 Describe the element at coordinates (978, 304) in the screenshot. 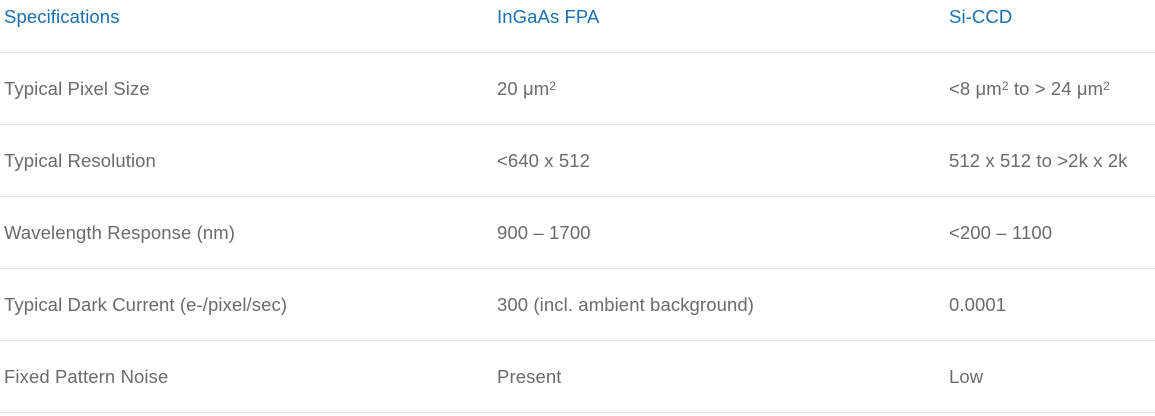

I see `siccd-value: 0.0001` at that location.